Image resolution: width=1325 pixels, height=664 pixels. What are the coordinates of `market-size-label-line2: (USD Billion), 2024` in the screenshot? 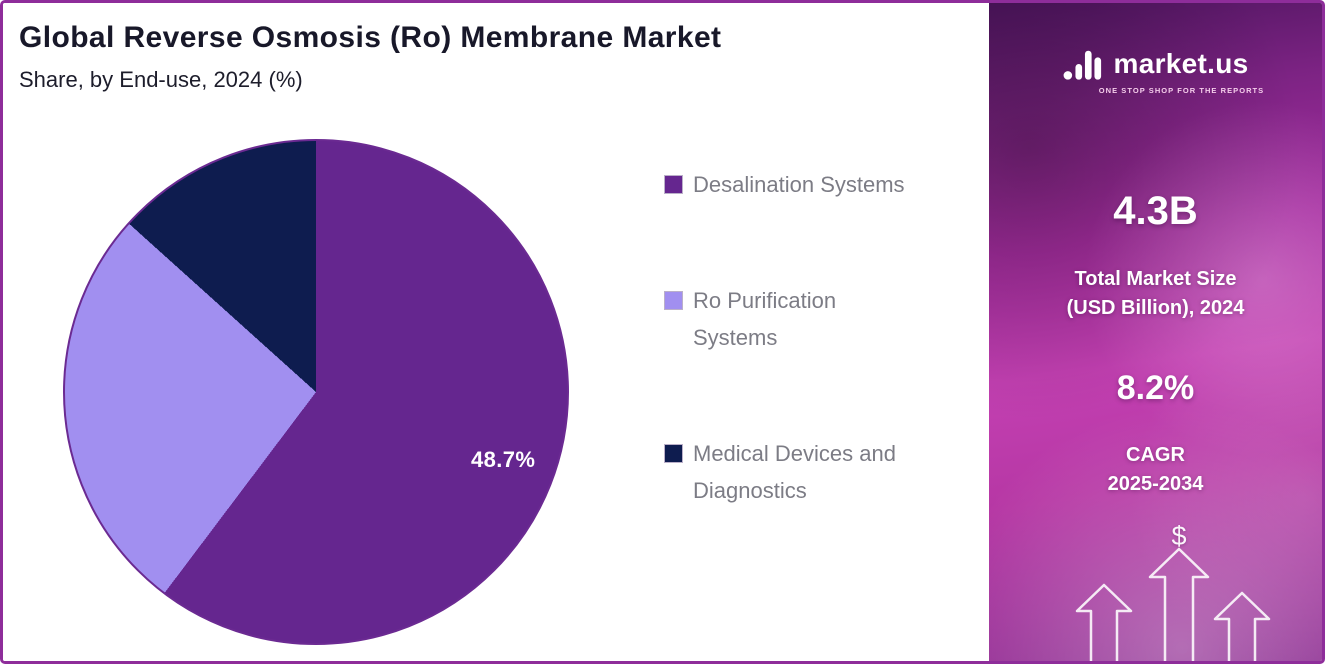 It's located at (1155, 308).